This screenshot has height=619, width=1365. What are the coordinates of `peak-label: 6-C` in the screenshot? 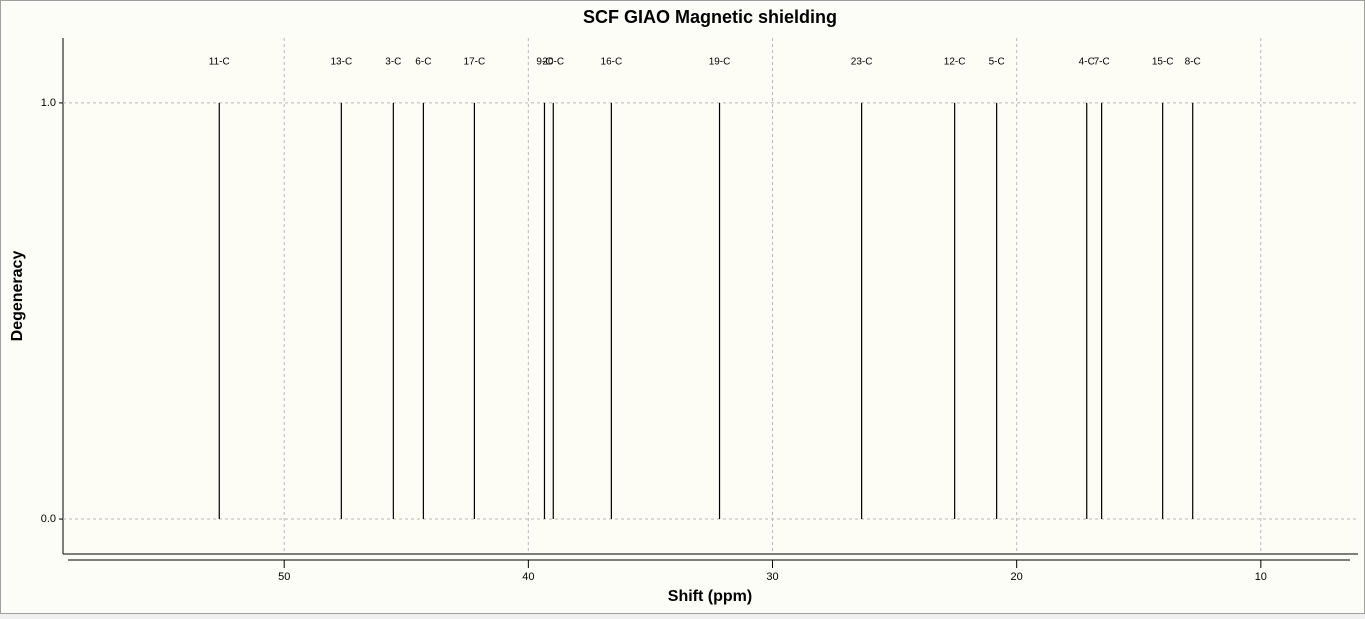 It's located at (423, 62).